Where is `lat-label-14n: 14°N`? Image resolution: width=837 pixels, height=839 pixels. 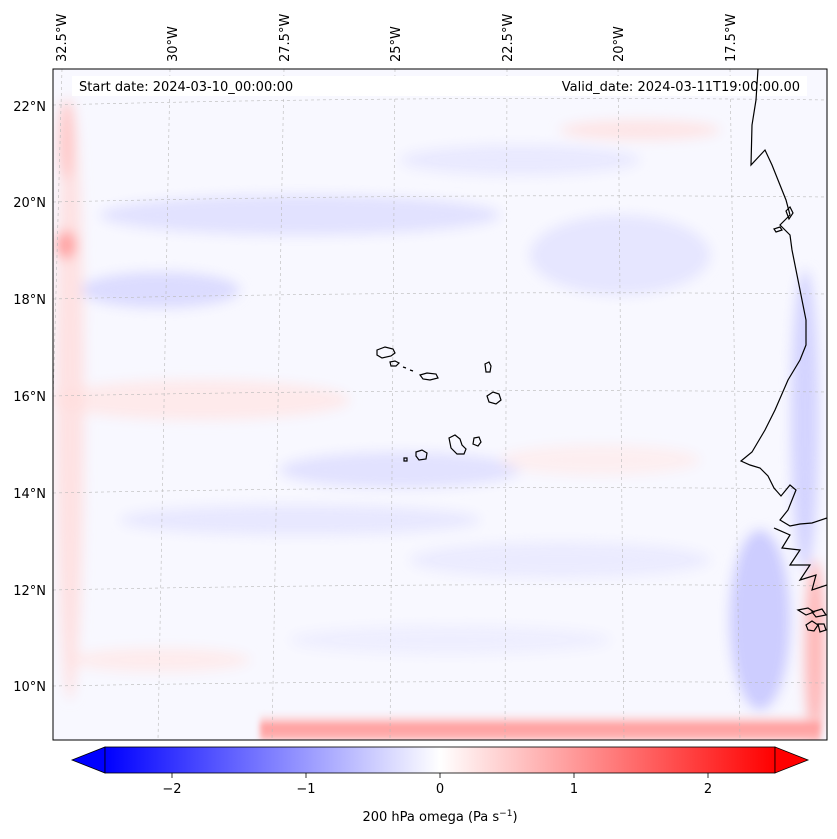 lat-label-14n: 14°N is located at coordinates (29, 494).